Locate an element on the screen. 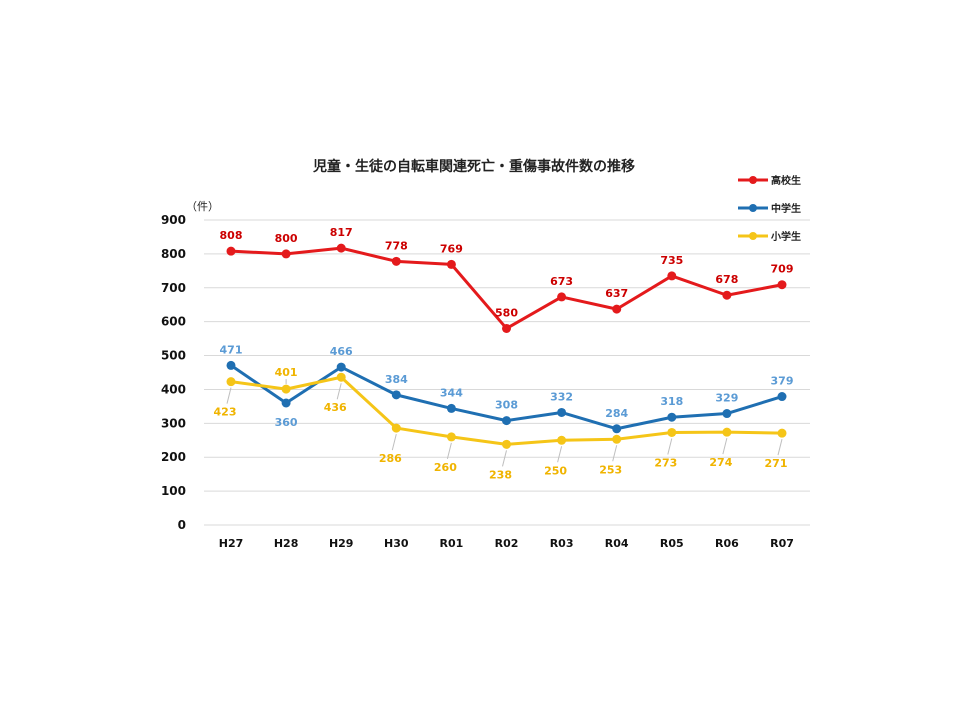 The image size is (960, 720). data-label: 344 is located at coordinates (451, 392).